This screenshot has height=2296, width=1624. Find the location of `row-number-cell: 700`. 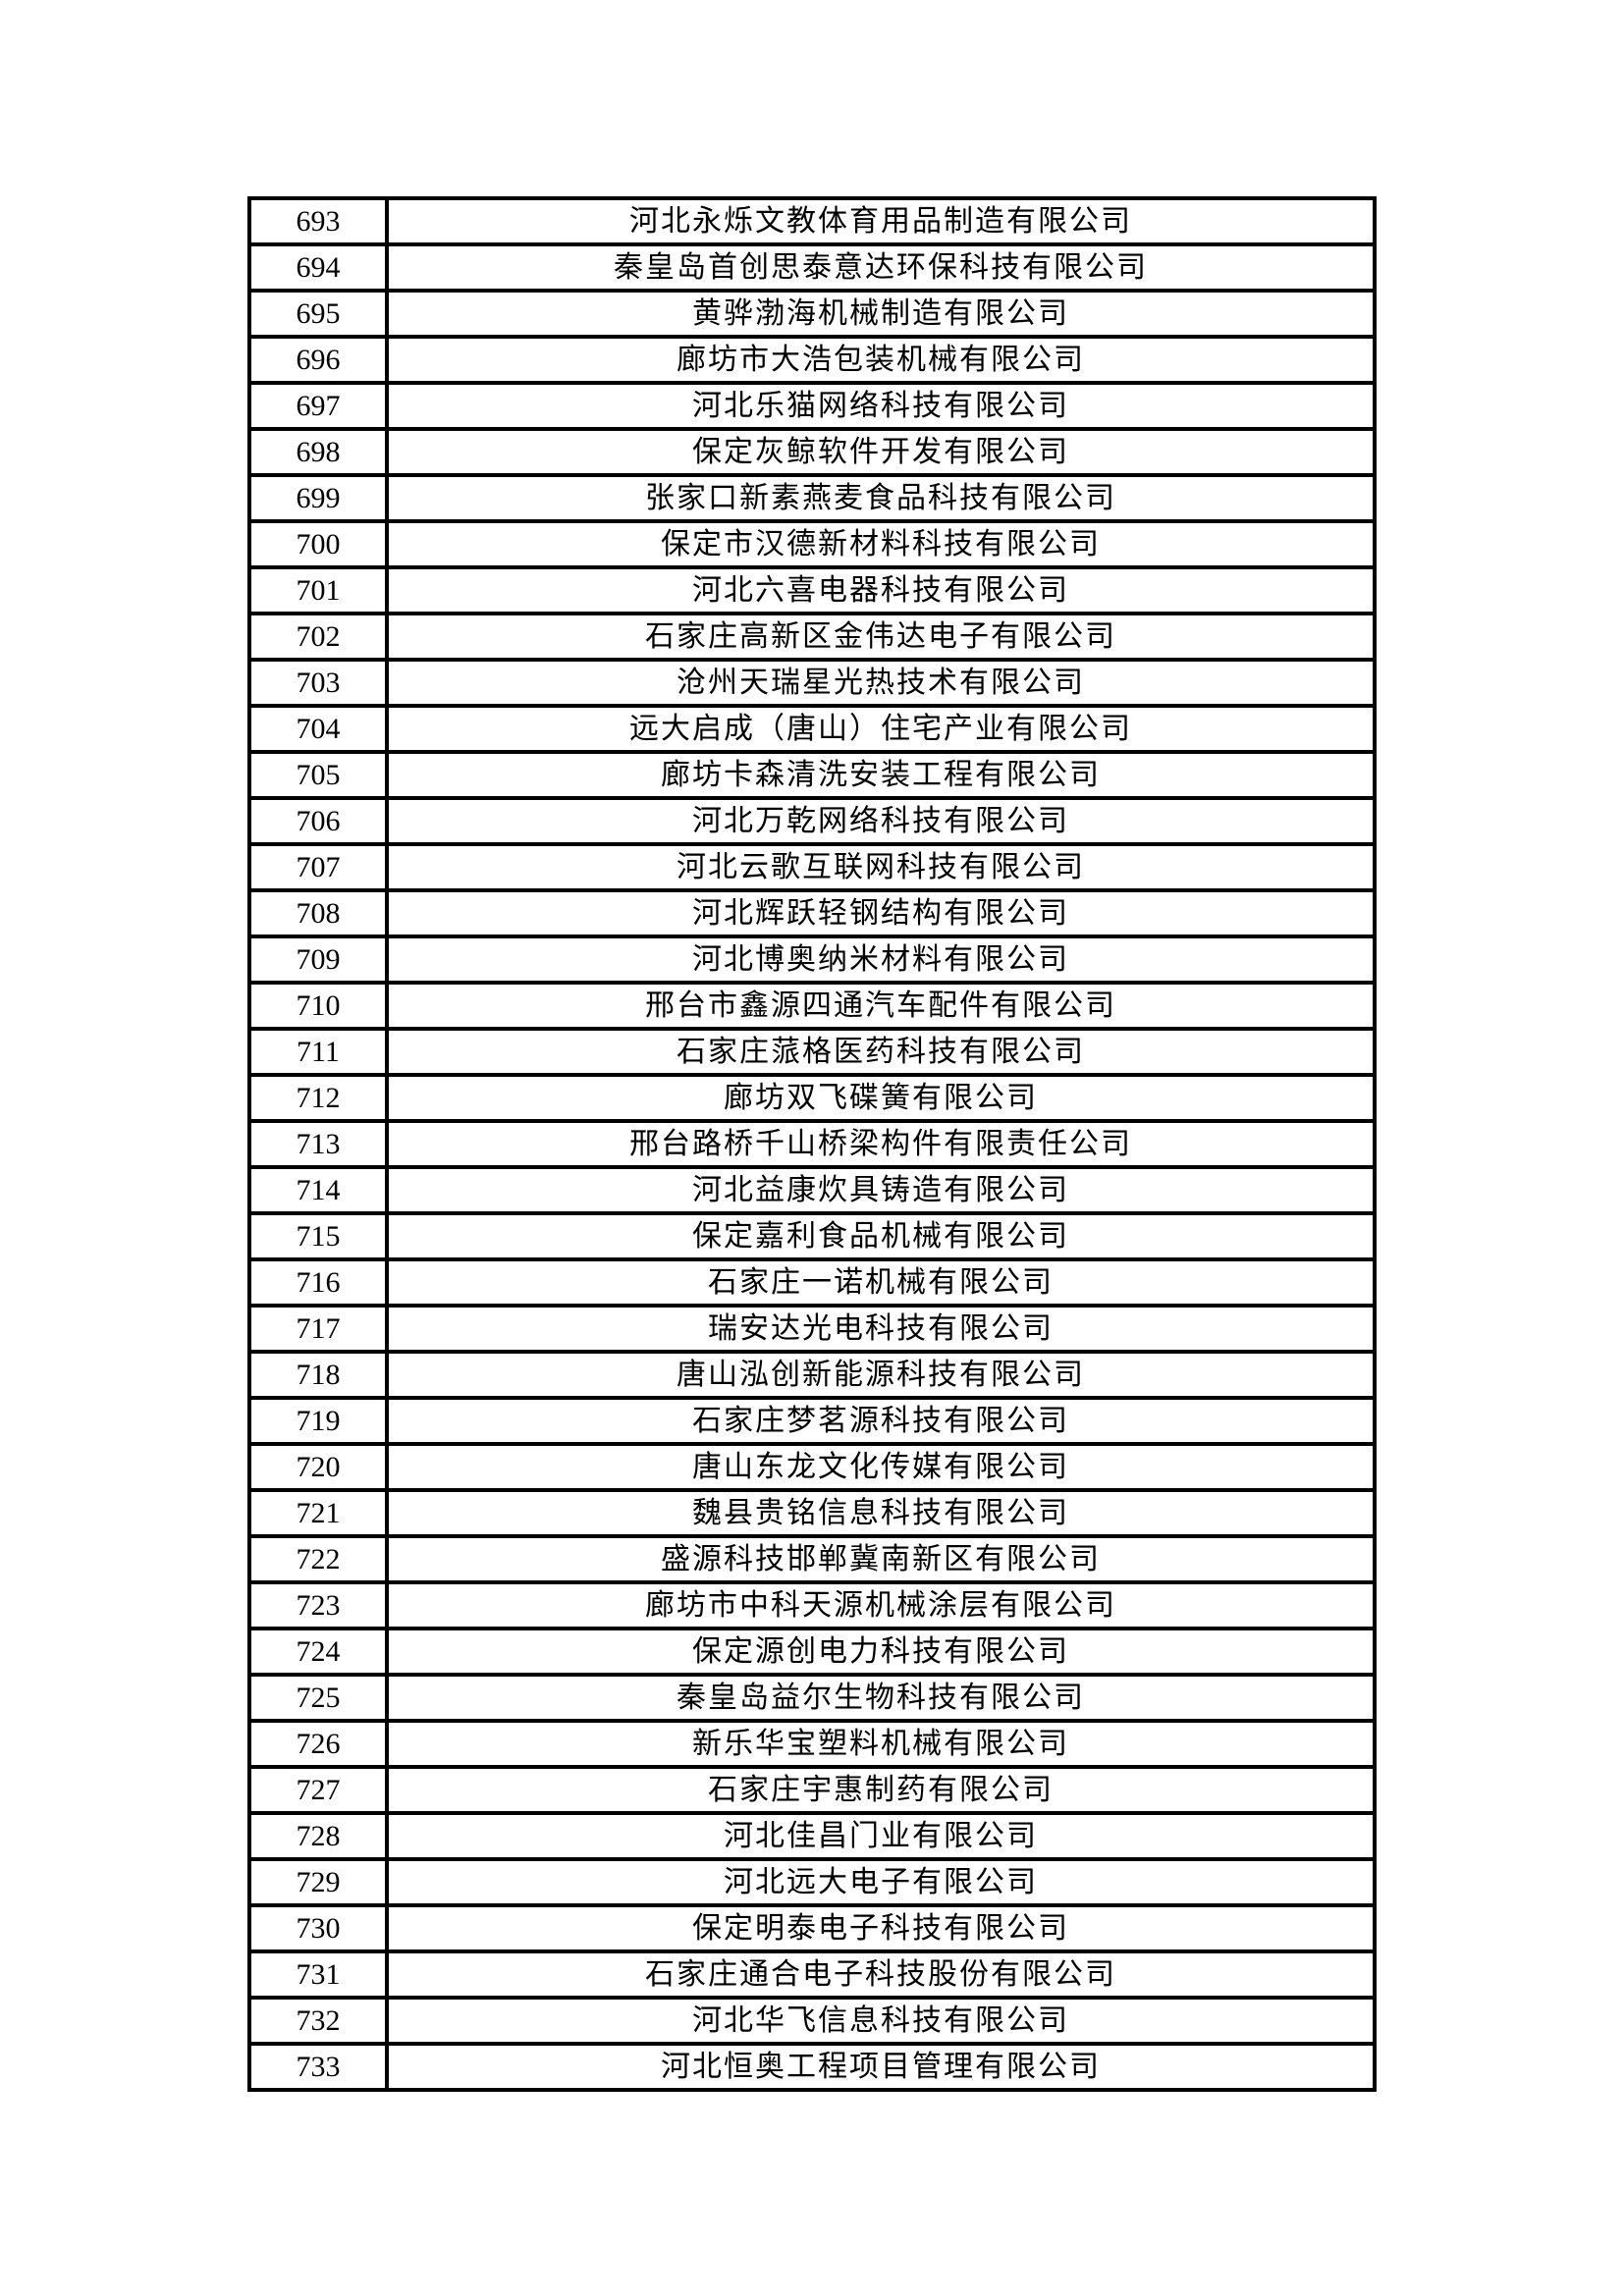

row-number-cell: 700 is located at coordinates (318, 544).